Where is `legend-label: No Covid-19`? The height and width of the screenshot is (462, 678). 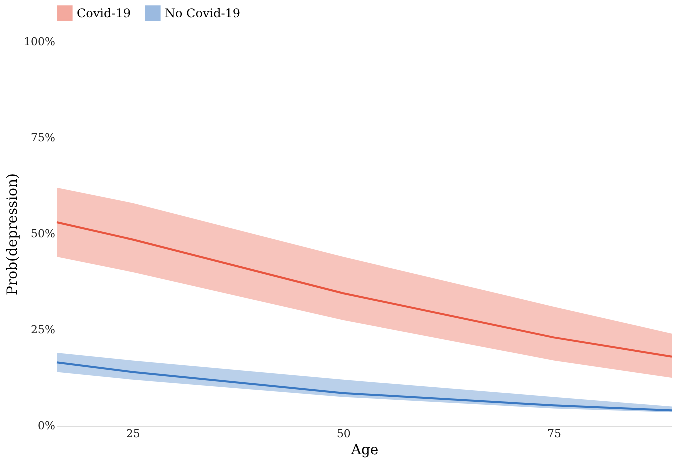 legend-label: No Covid-19 is located at coordinates (203, 13).